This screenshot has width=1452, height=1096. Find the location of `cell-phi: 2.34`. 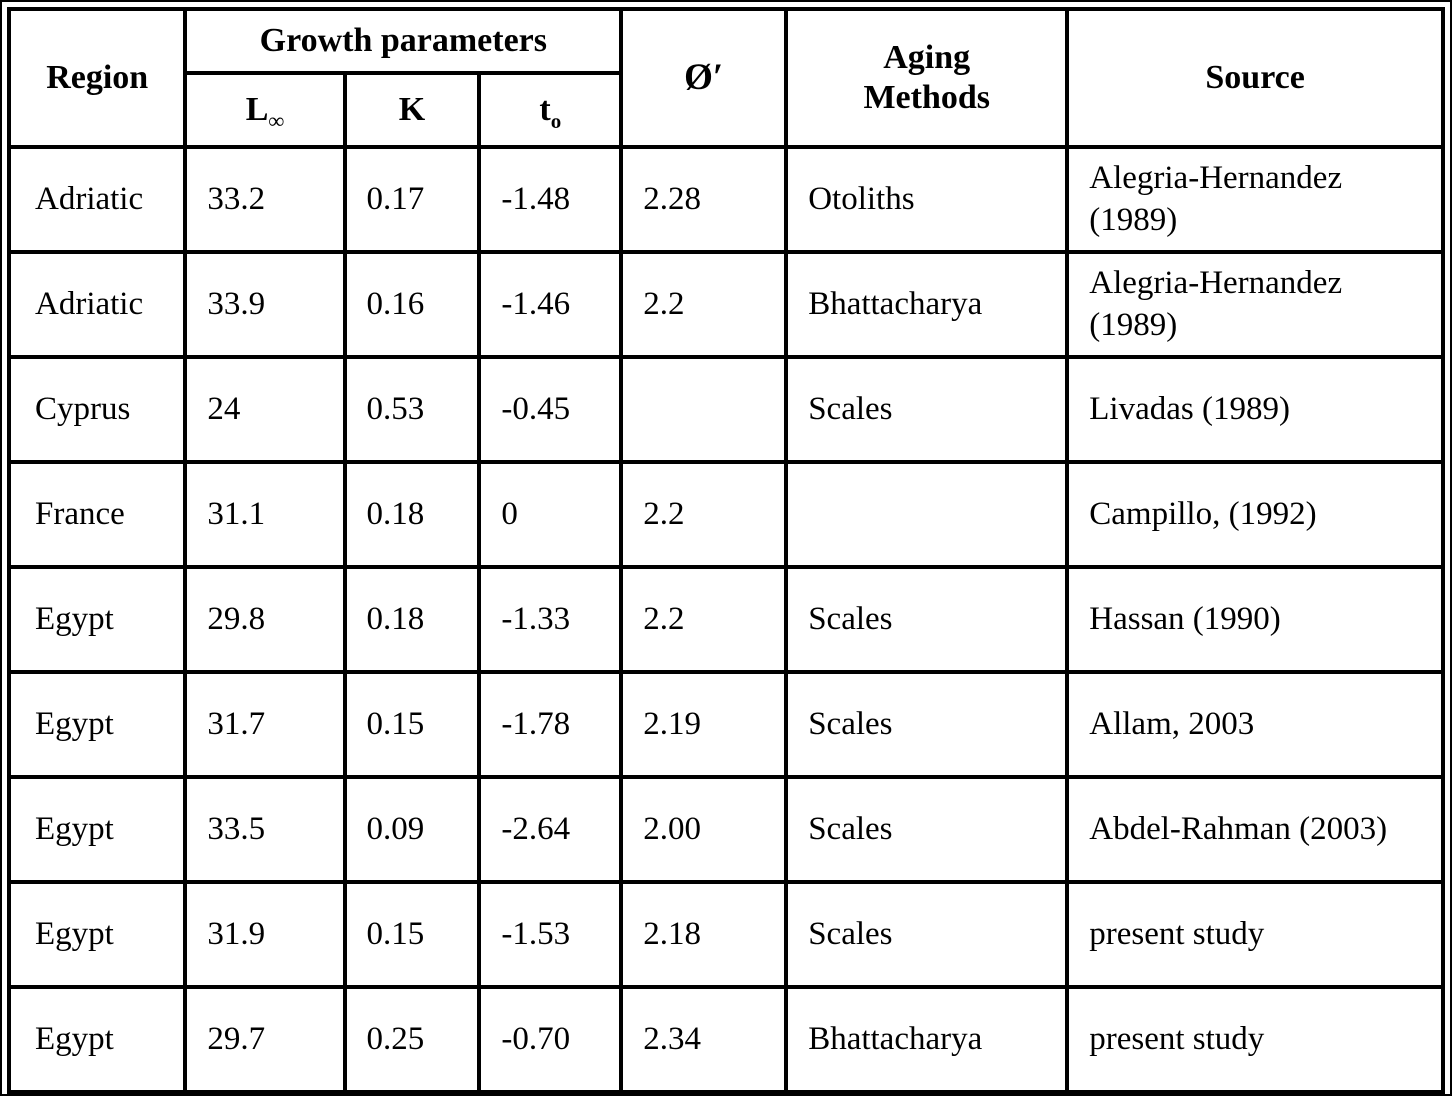

cell-phi: 2.34 is located at coordinates (704, 1039).